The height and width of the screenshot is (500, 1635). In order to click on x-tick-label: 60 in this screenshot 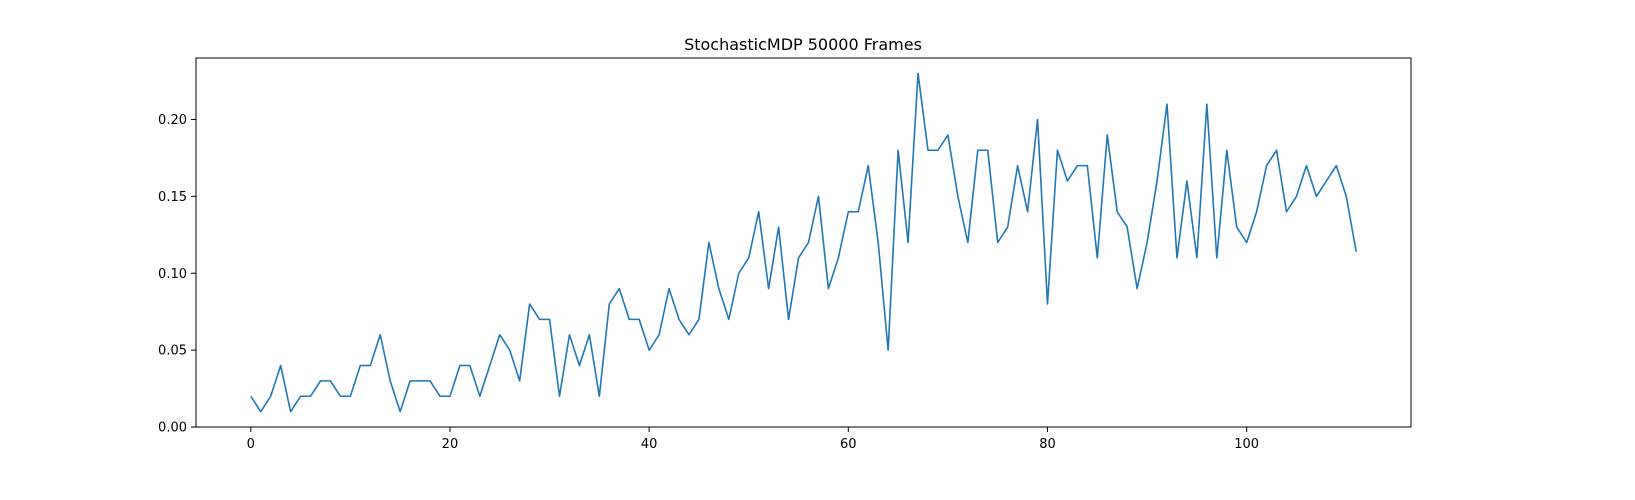, I will do `click(848, 444)`.